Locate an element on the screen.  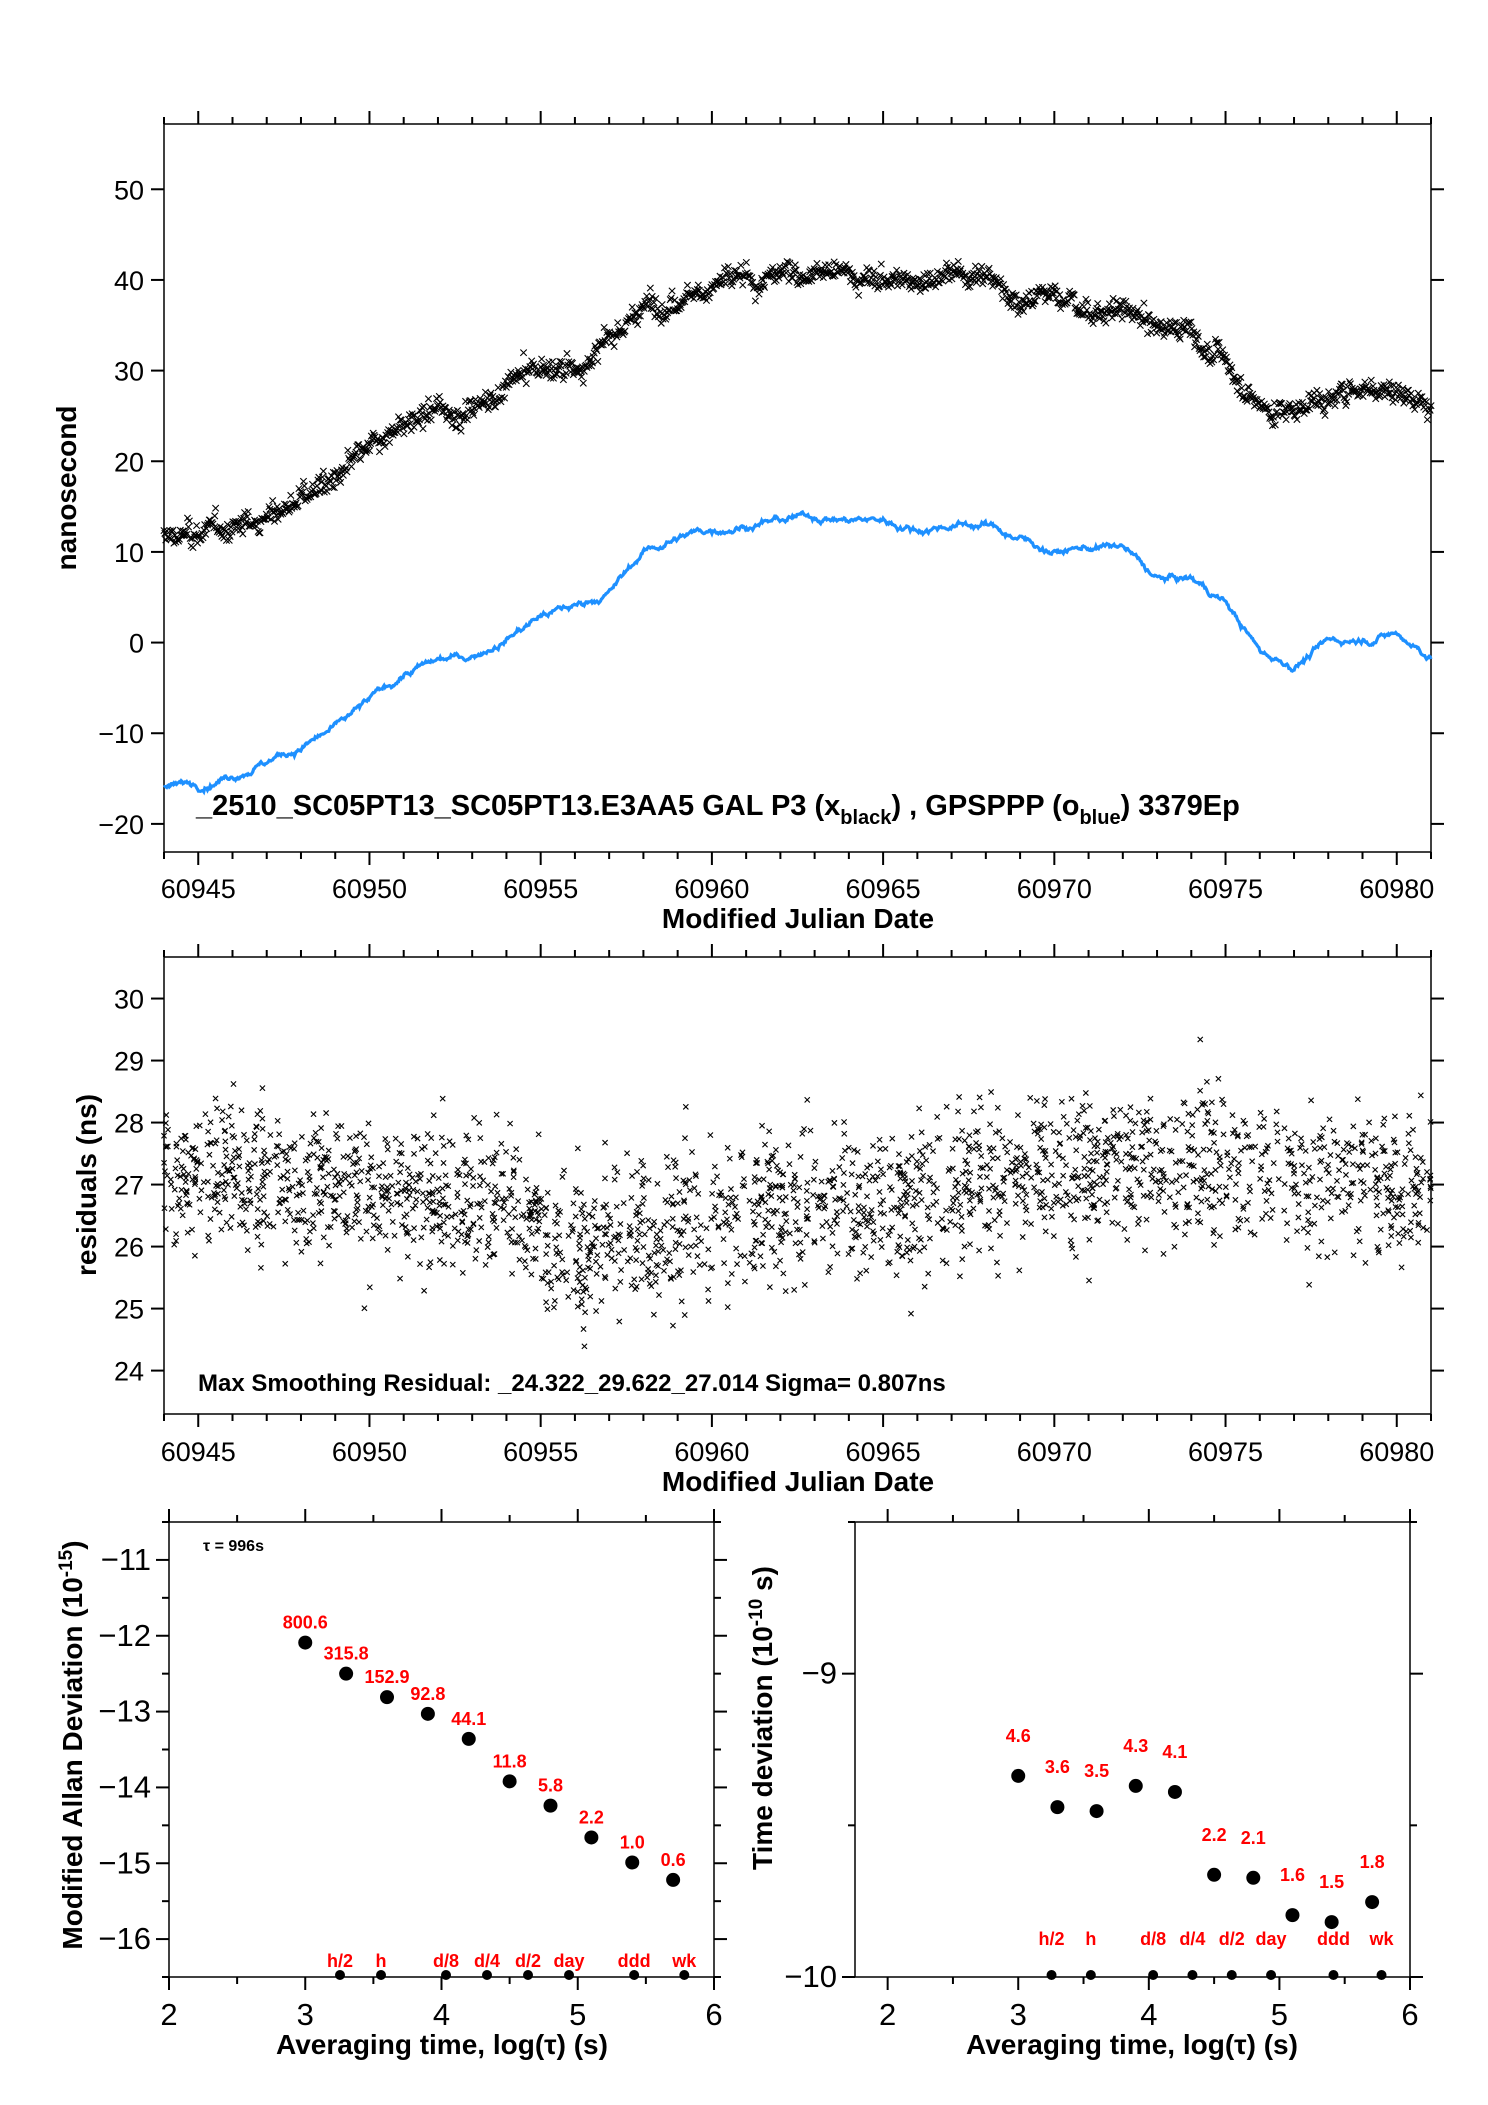
chart2-x-tick-label: 60950 is located at coordinates (369, 1452).